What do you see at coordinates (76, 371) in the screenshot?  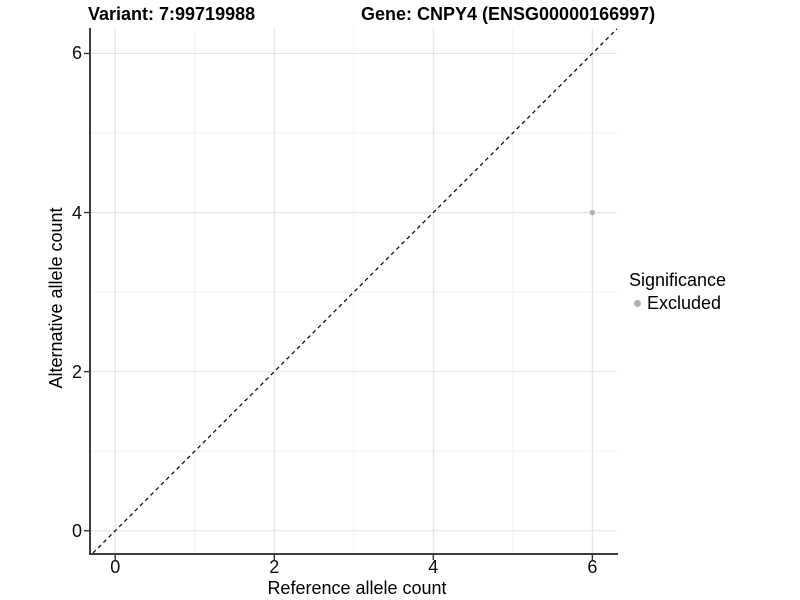 I see `y-tick-label: 2` at bounding box center [76, 371].